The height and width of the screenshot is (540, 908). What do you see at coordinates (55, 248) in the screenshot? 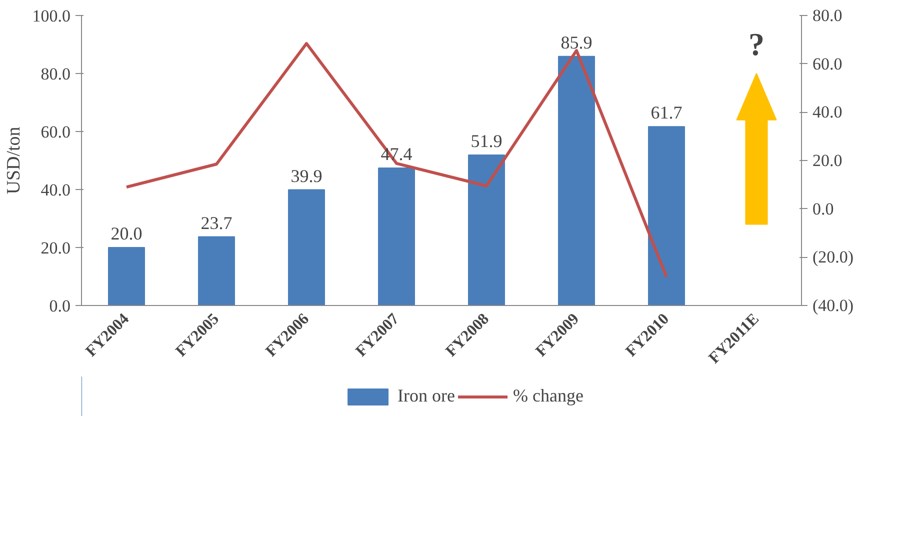
I see `y-tick-label: 20.0` at bounding box center [55, 248].